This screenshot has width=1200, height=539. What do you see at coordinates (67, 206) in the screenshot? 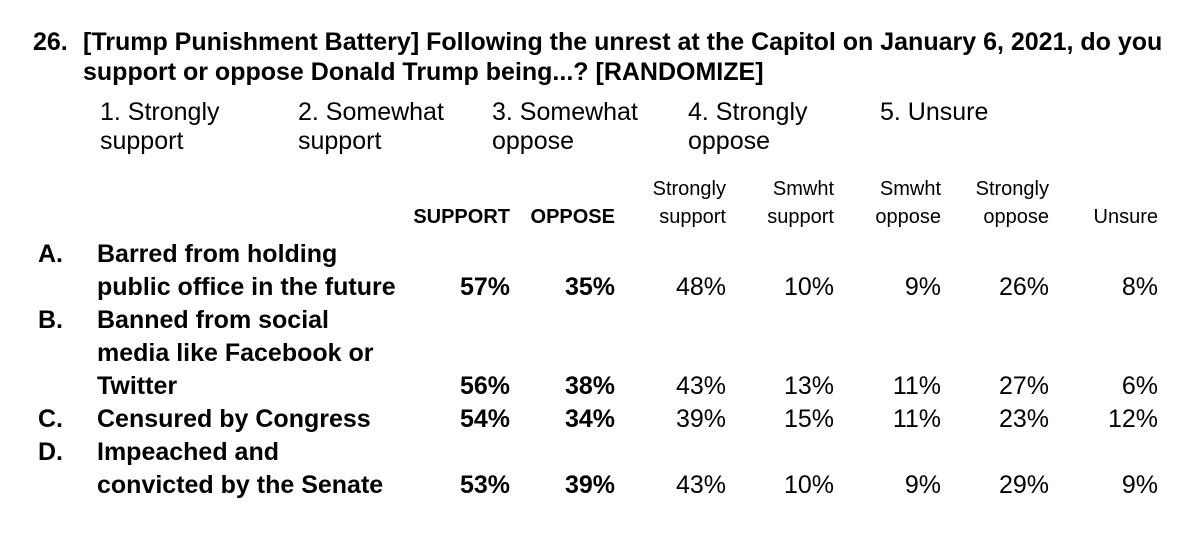
I see `header-letter-spacer` at bounding box center [67, 206].